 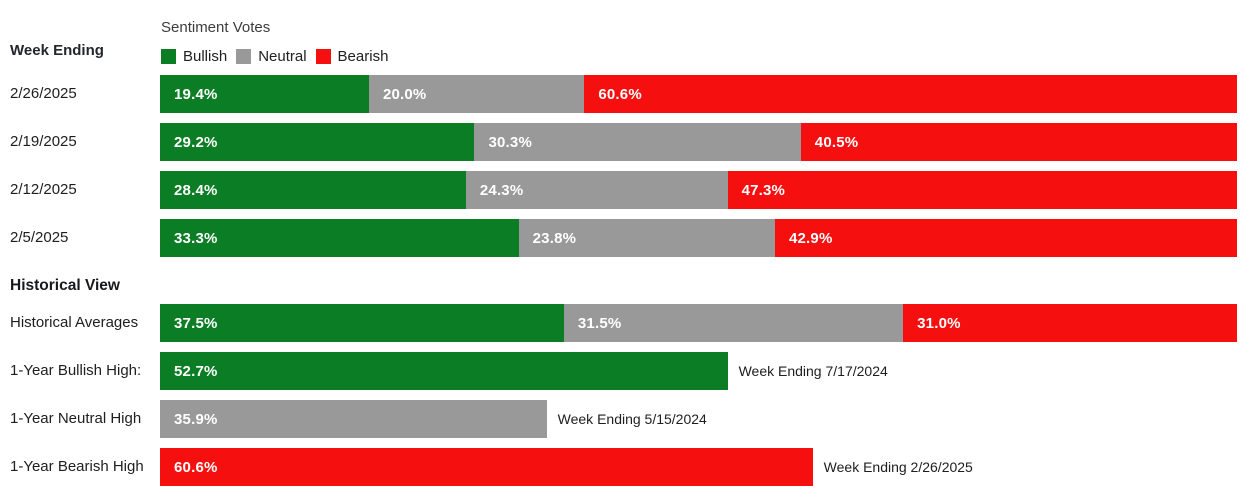 I want to click on bar-segment-neutral: 31.5%, so click(x=733, y=323).